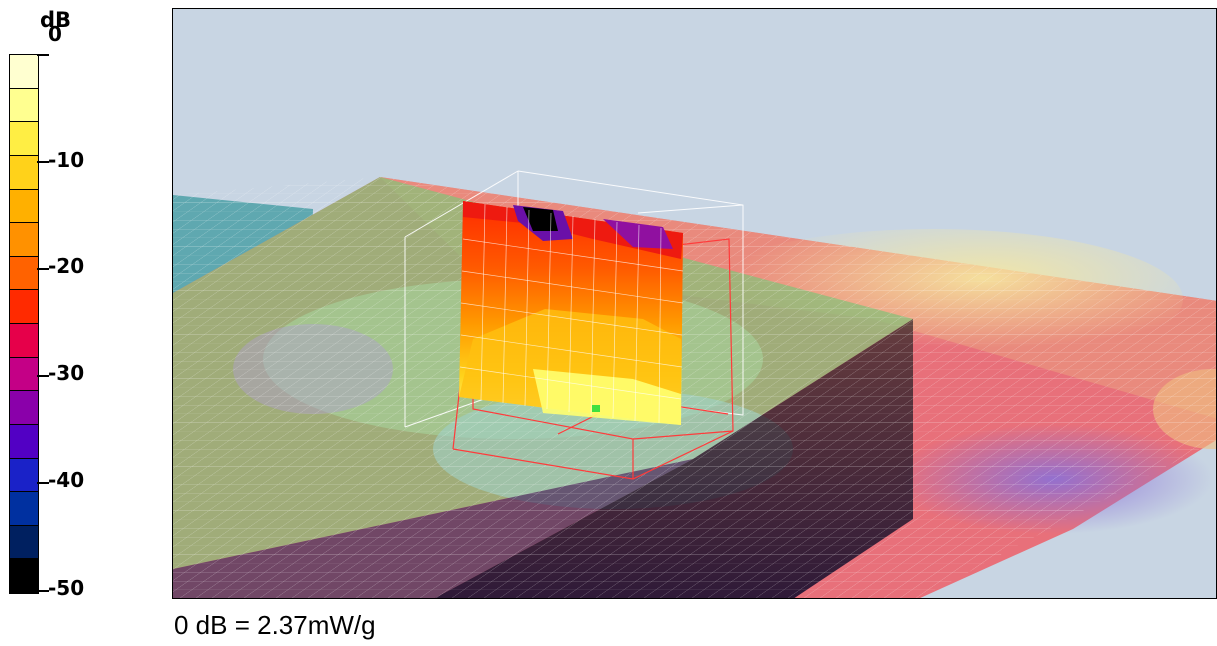 The image size is (1217, 646). What do you see at coordinates (571, 313) in the screenshot?
I see `sar-zoom-plane` at bounding box center [571, 313].